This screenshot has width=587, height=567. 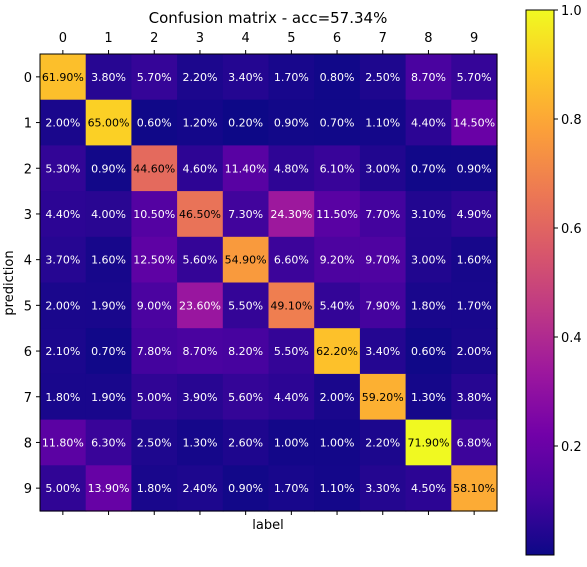 I want to click on cell-value-label: 1.60%, so click(x=108, y=260).